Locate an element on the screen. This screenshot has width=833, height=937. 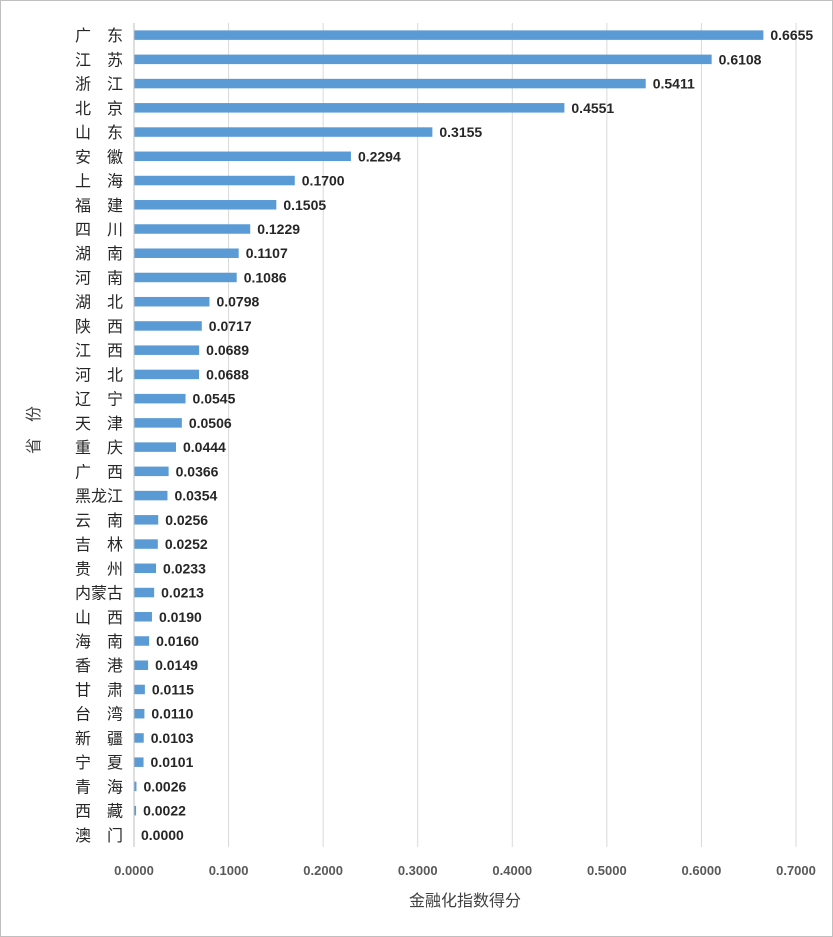
category-label: 河 南 is located at coordinates (99, 277).